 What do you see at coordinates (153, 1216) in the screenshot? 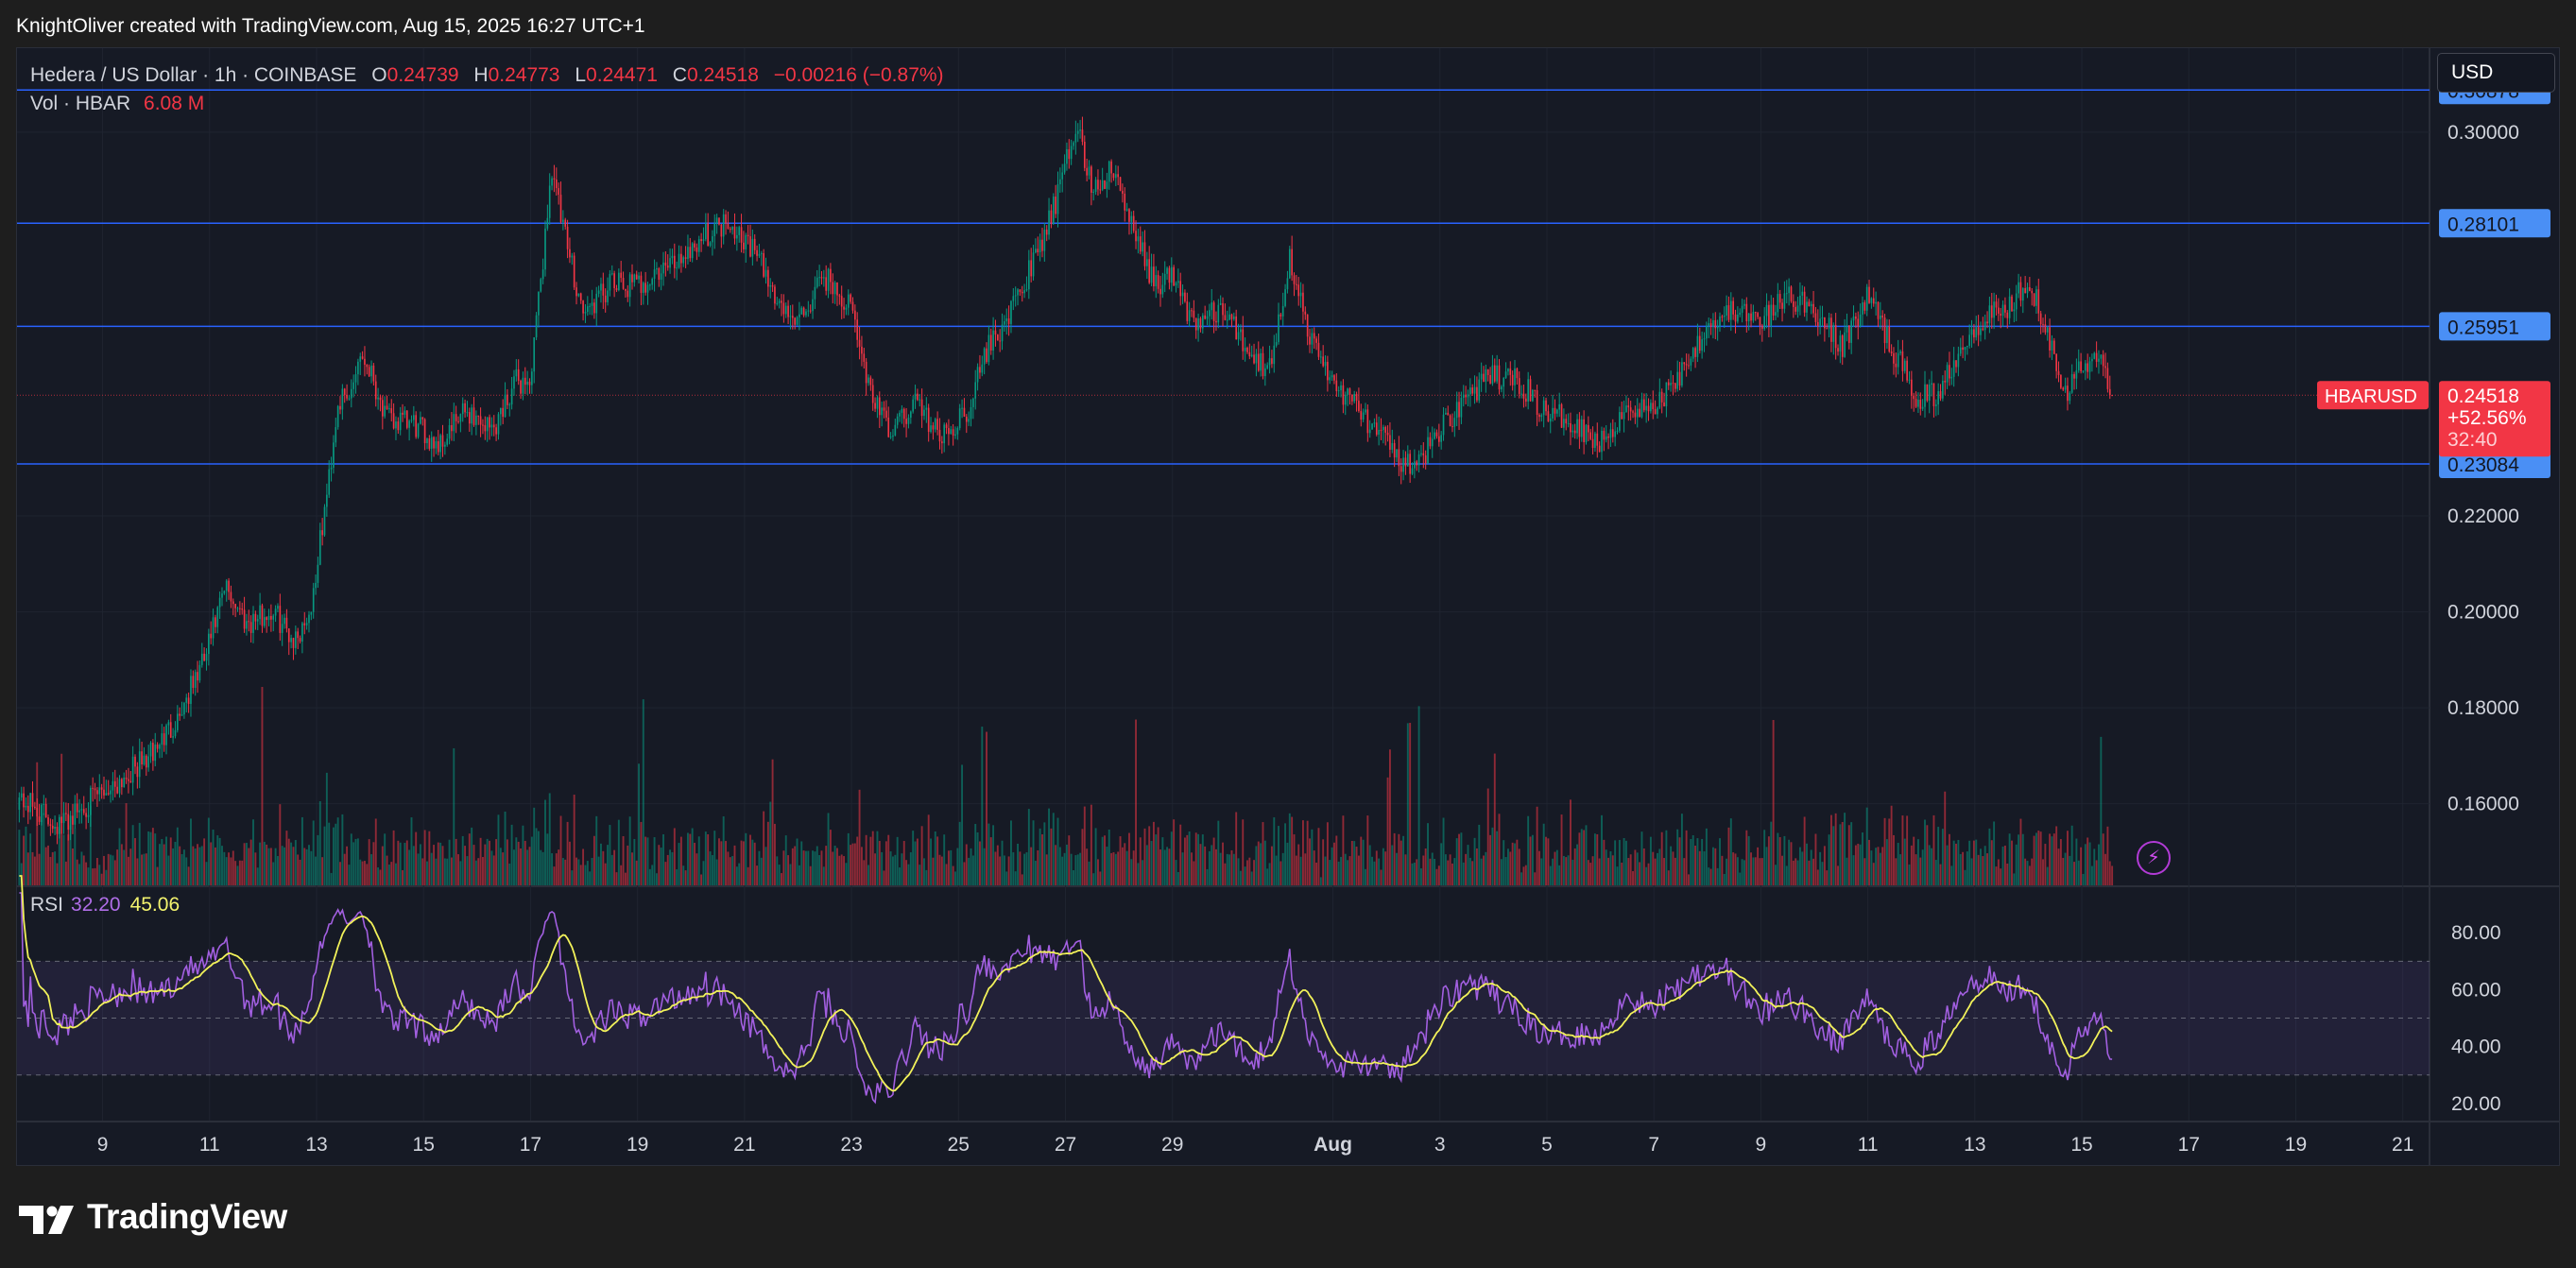
I see `tradingview-logo: TradingView` at bounding box center [153, 1216].